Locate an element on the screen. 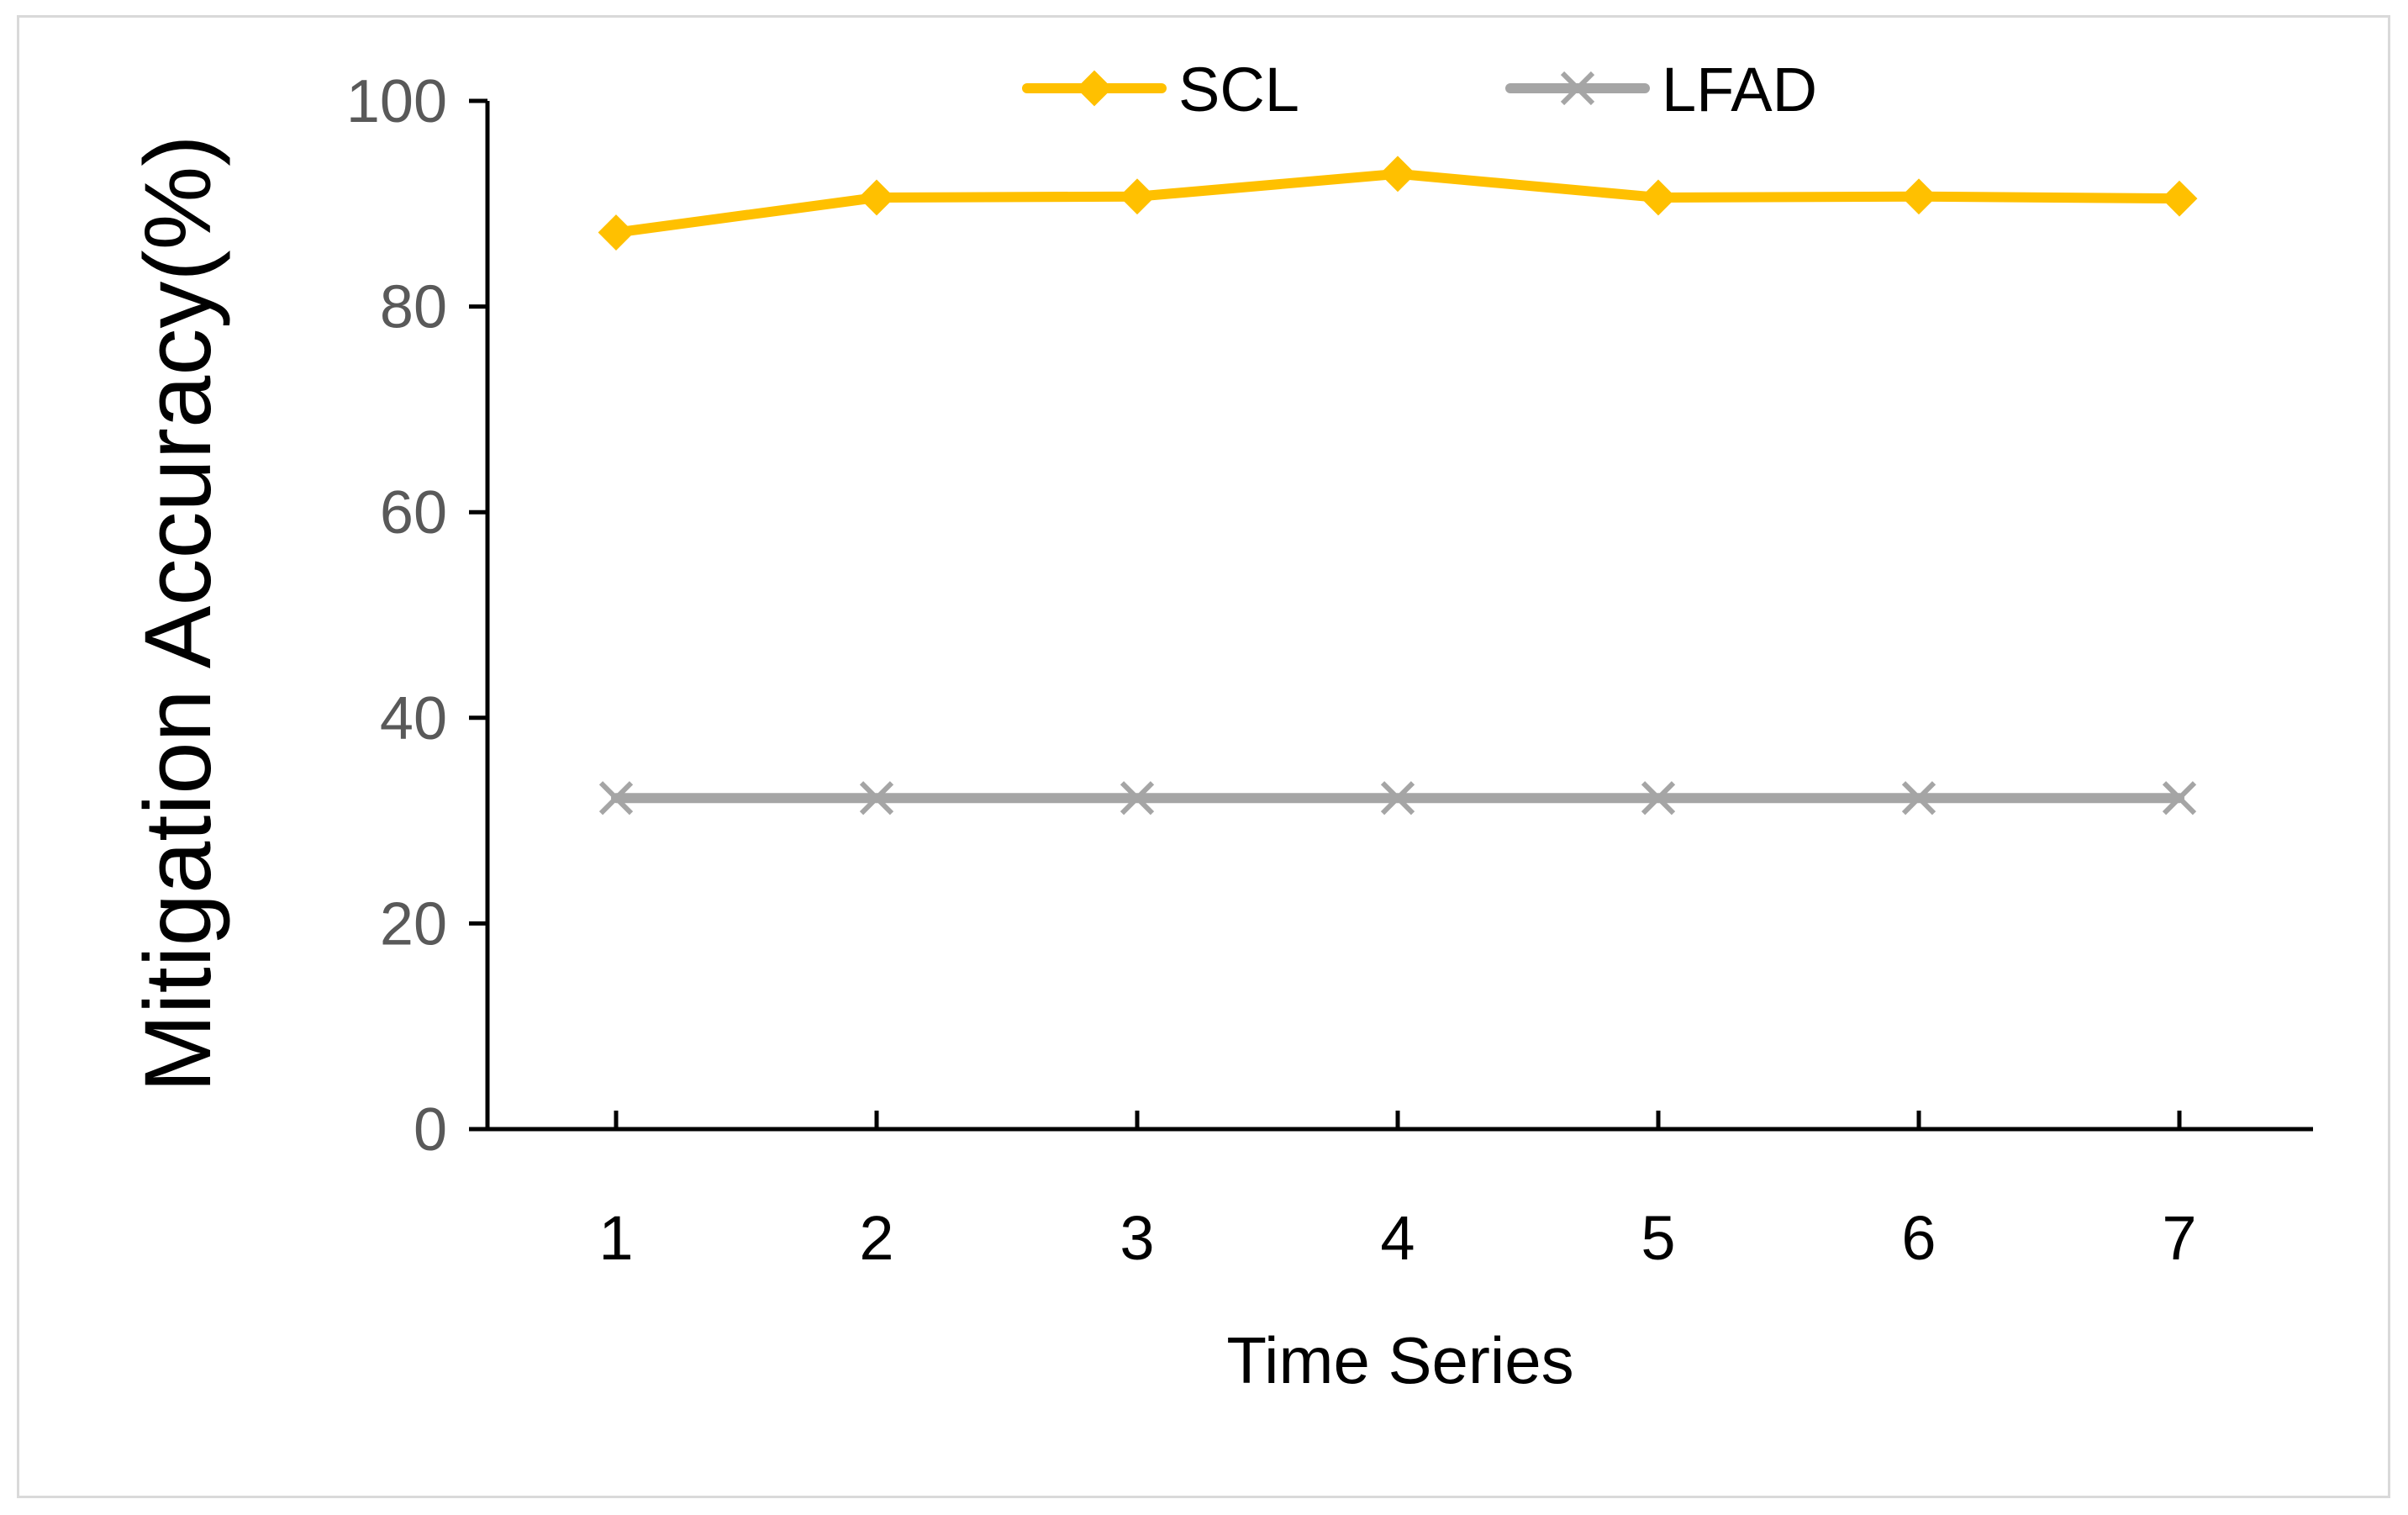  legend-label-scl: SCL is located at coordinates (1238, 90).